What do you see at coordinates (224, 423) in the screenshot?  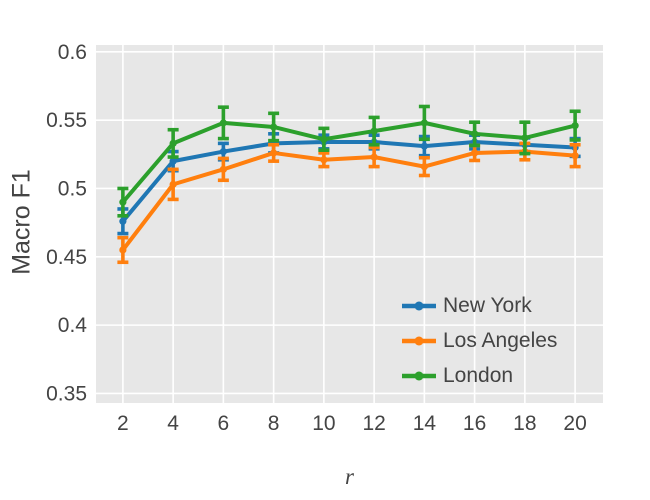 I see `x-tick-label: 6` at bounding box center [224, 423].